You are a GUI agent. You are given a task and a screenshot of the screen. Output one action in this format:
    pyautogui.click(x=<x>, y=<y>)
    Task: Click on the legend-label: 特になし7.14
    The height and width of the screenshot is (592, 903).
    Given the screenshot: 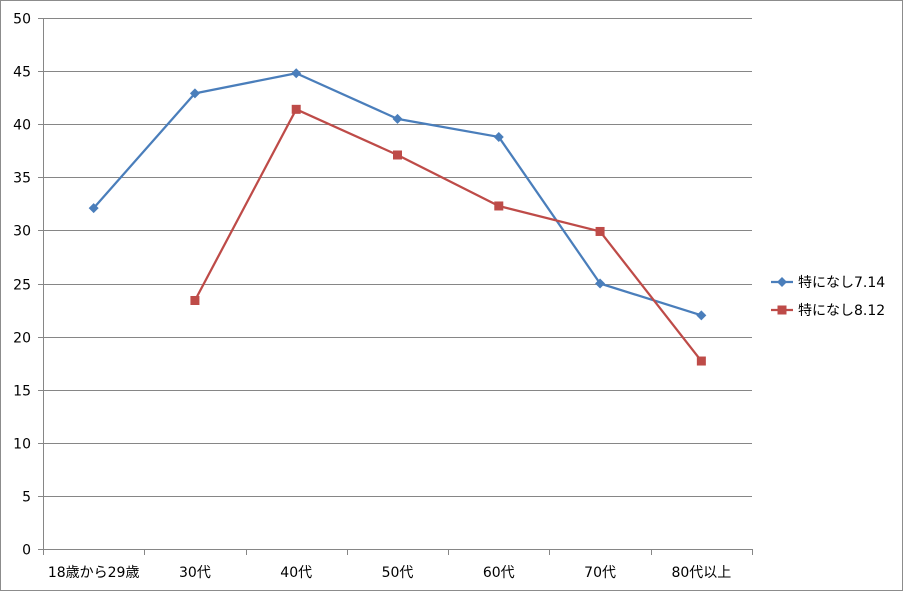 What is the action you would take?
    pyautogui.click(x=841, y=283)
    